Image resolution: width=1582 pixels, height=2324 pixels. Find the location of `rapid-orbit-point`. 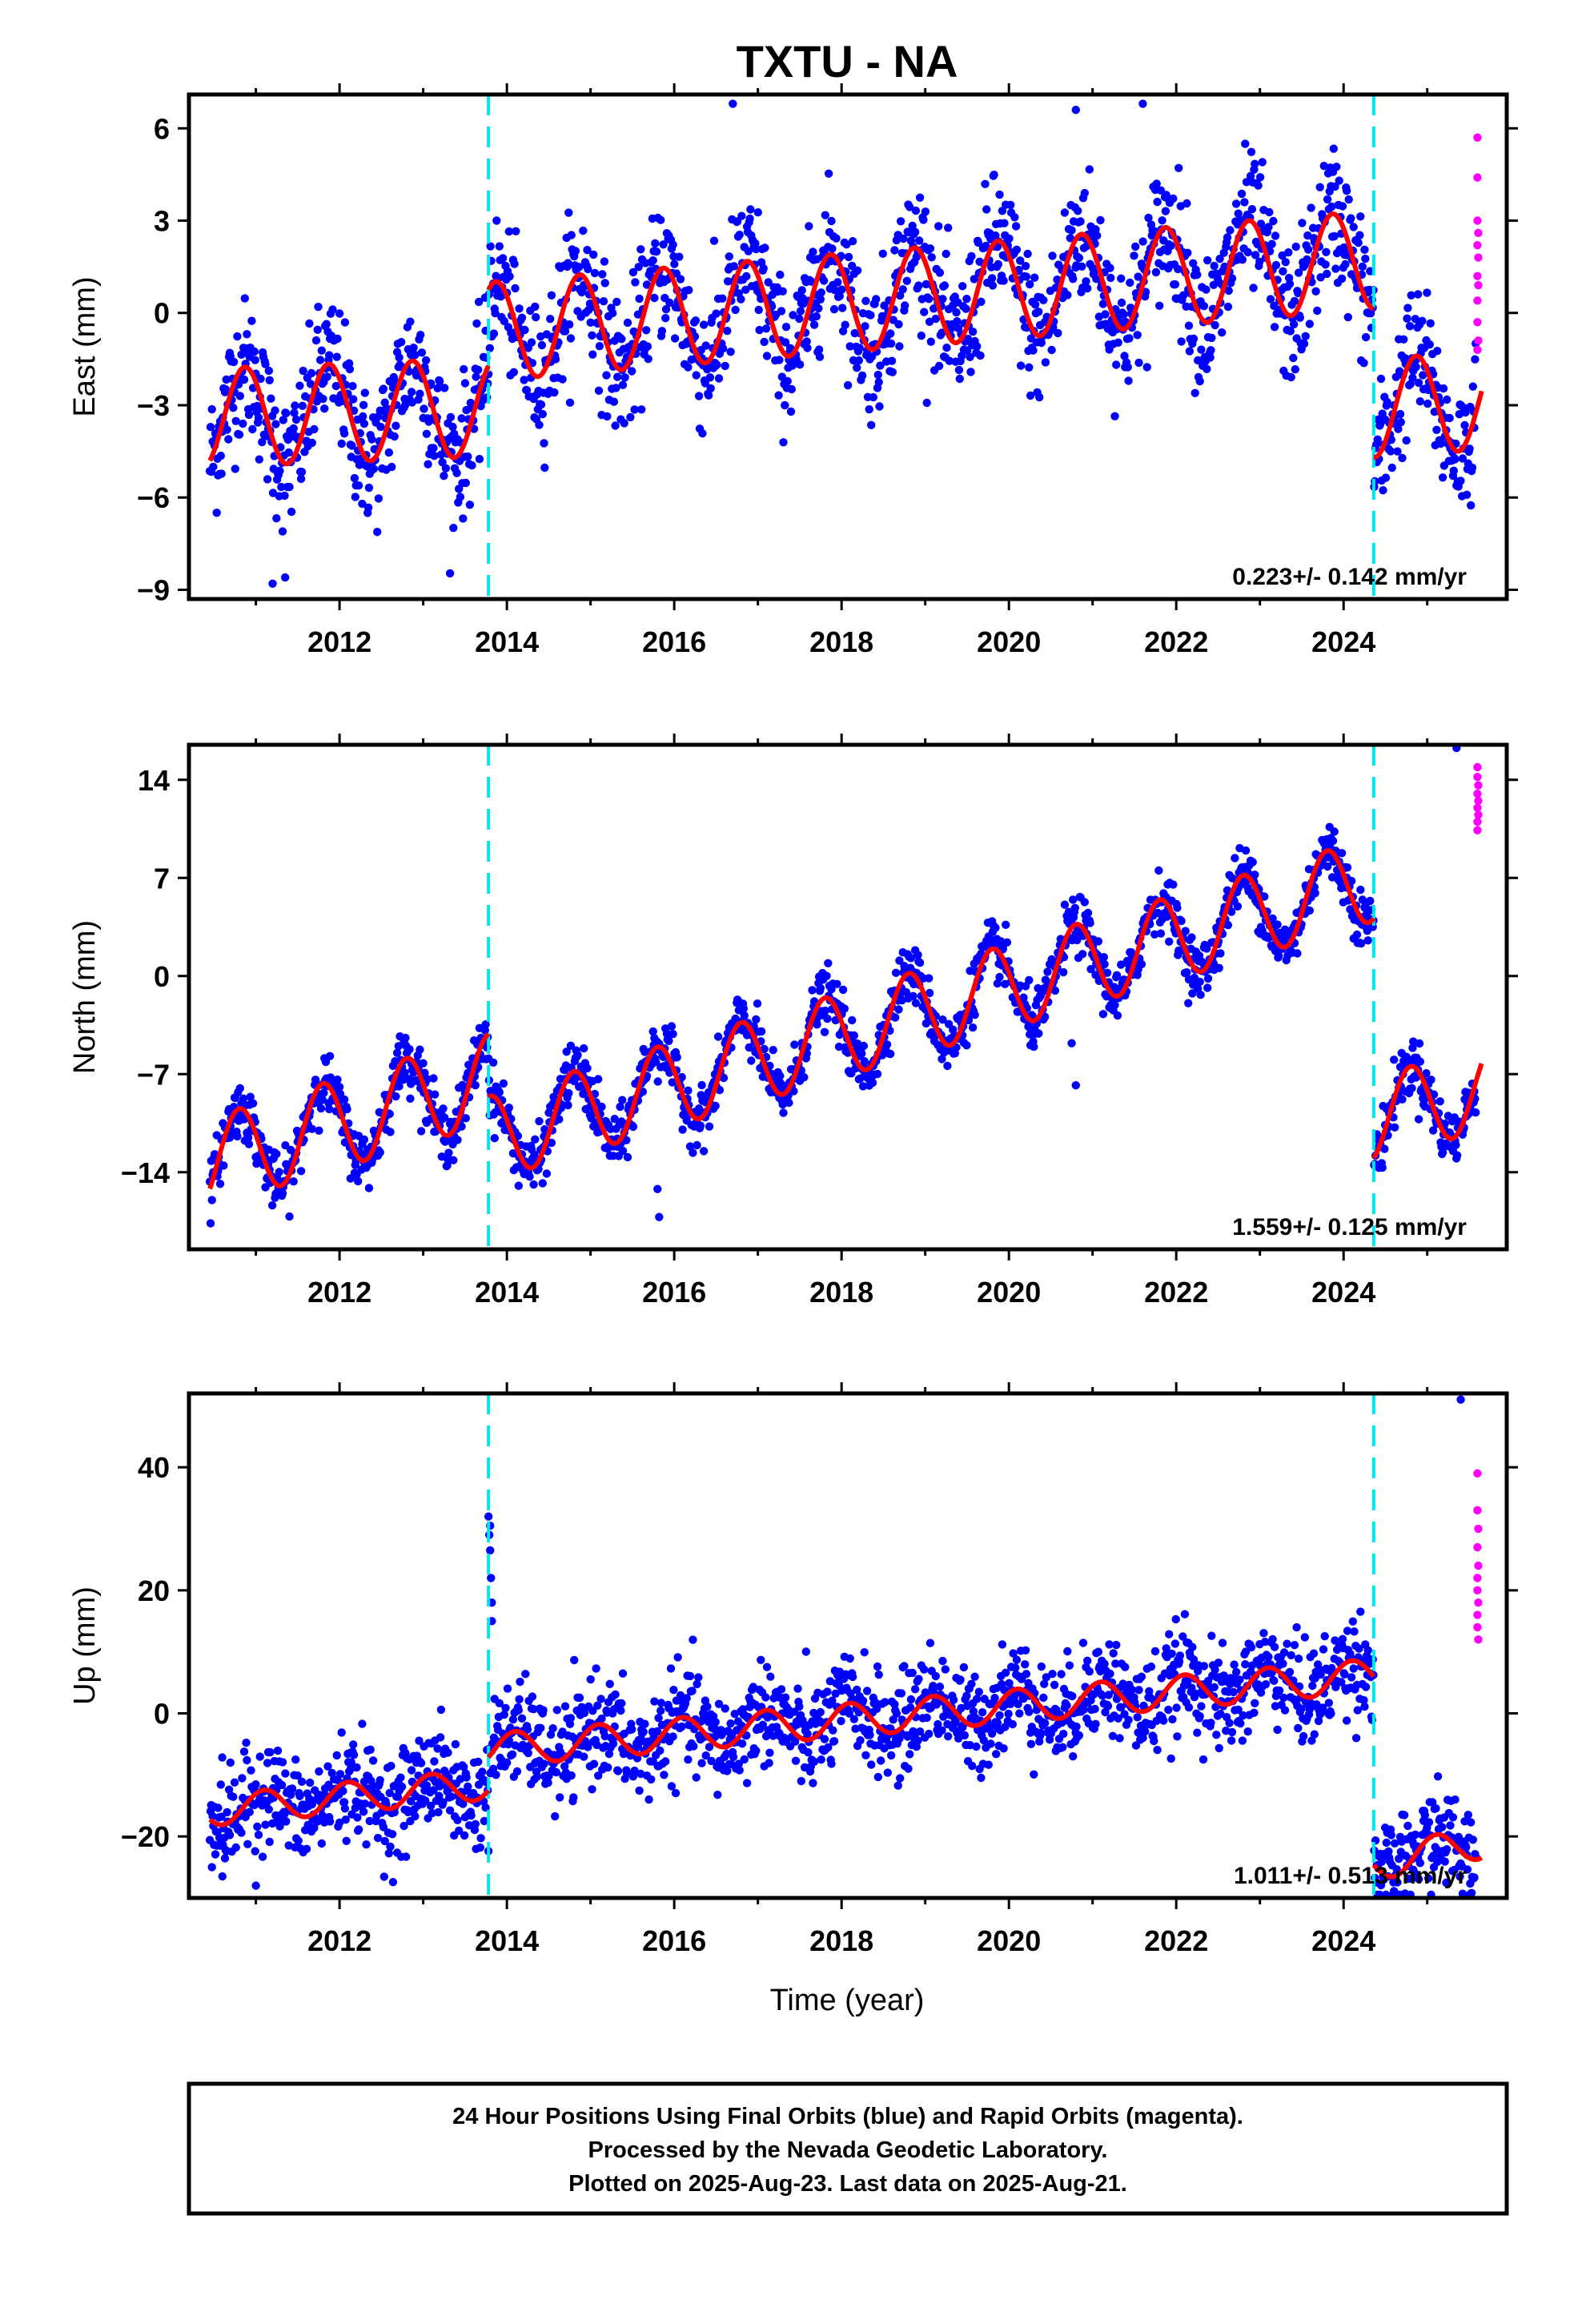

rapid-orbit-point is located at coordinates (1478, 285).